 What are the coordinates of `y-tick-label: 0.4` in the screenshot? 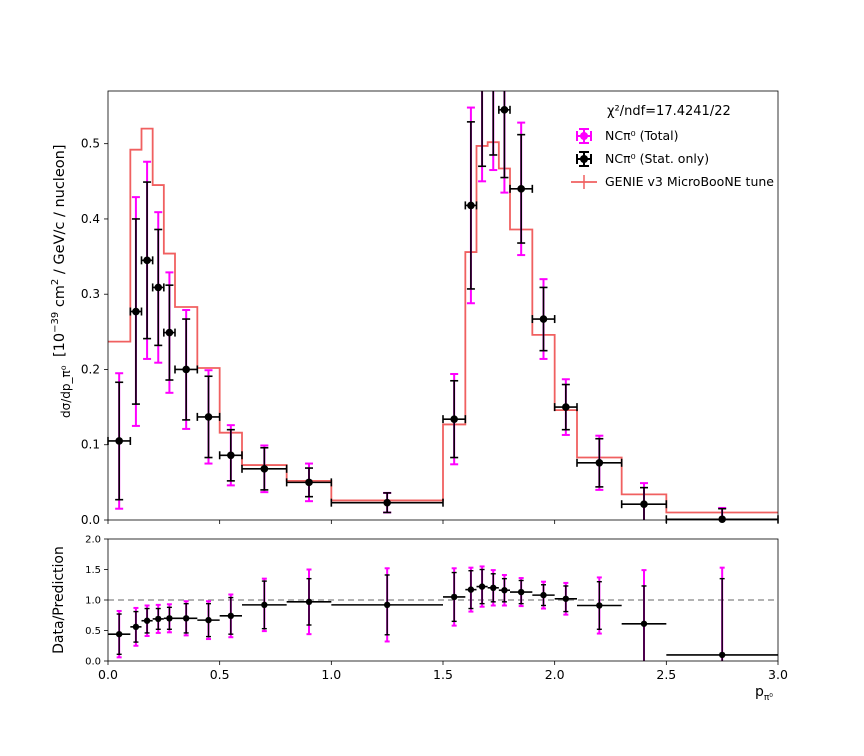 It's located at (90, 219).